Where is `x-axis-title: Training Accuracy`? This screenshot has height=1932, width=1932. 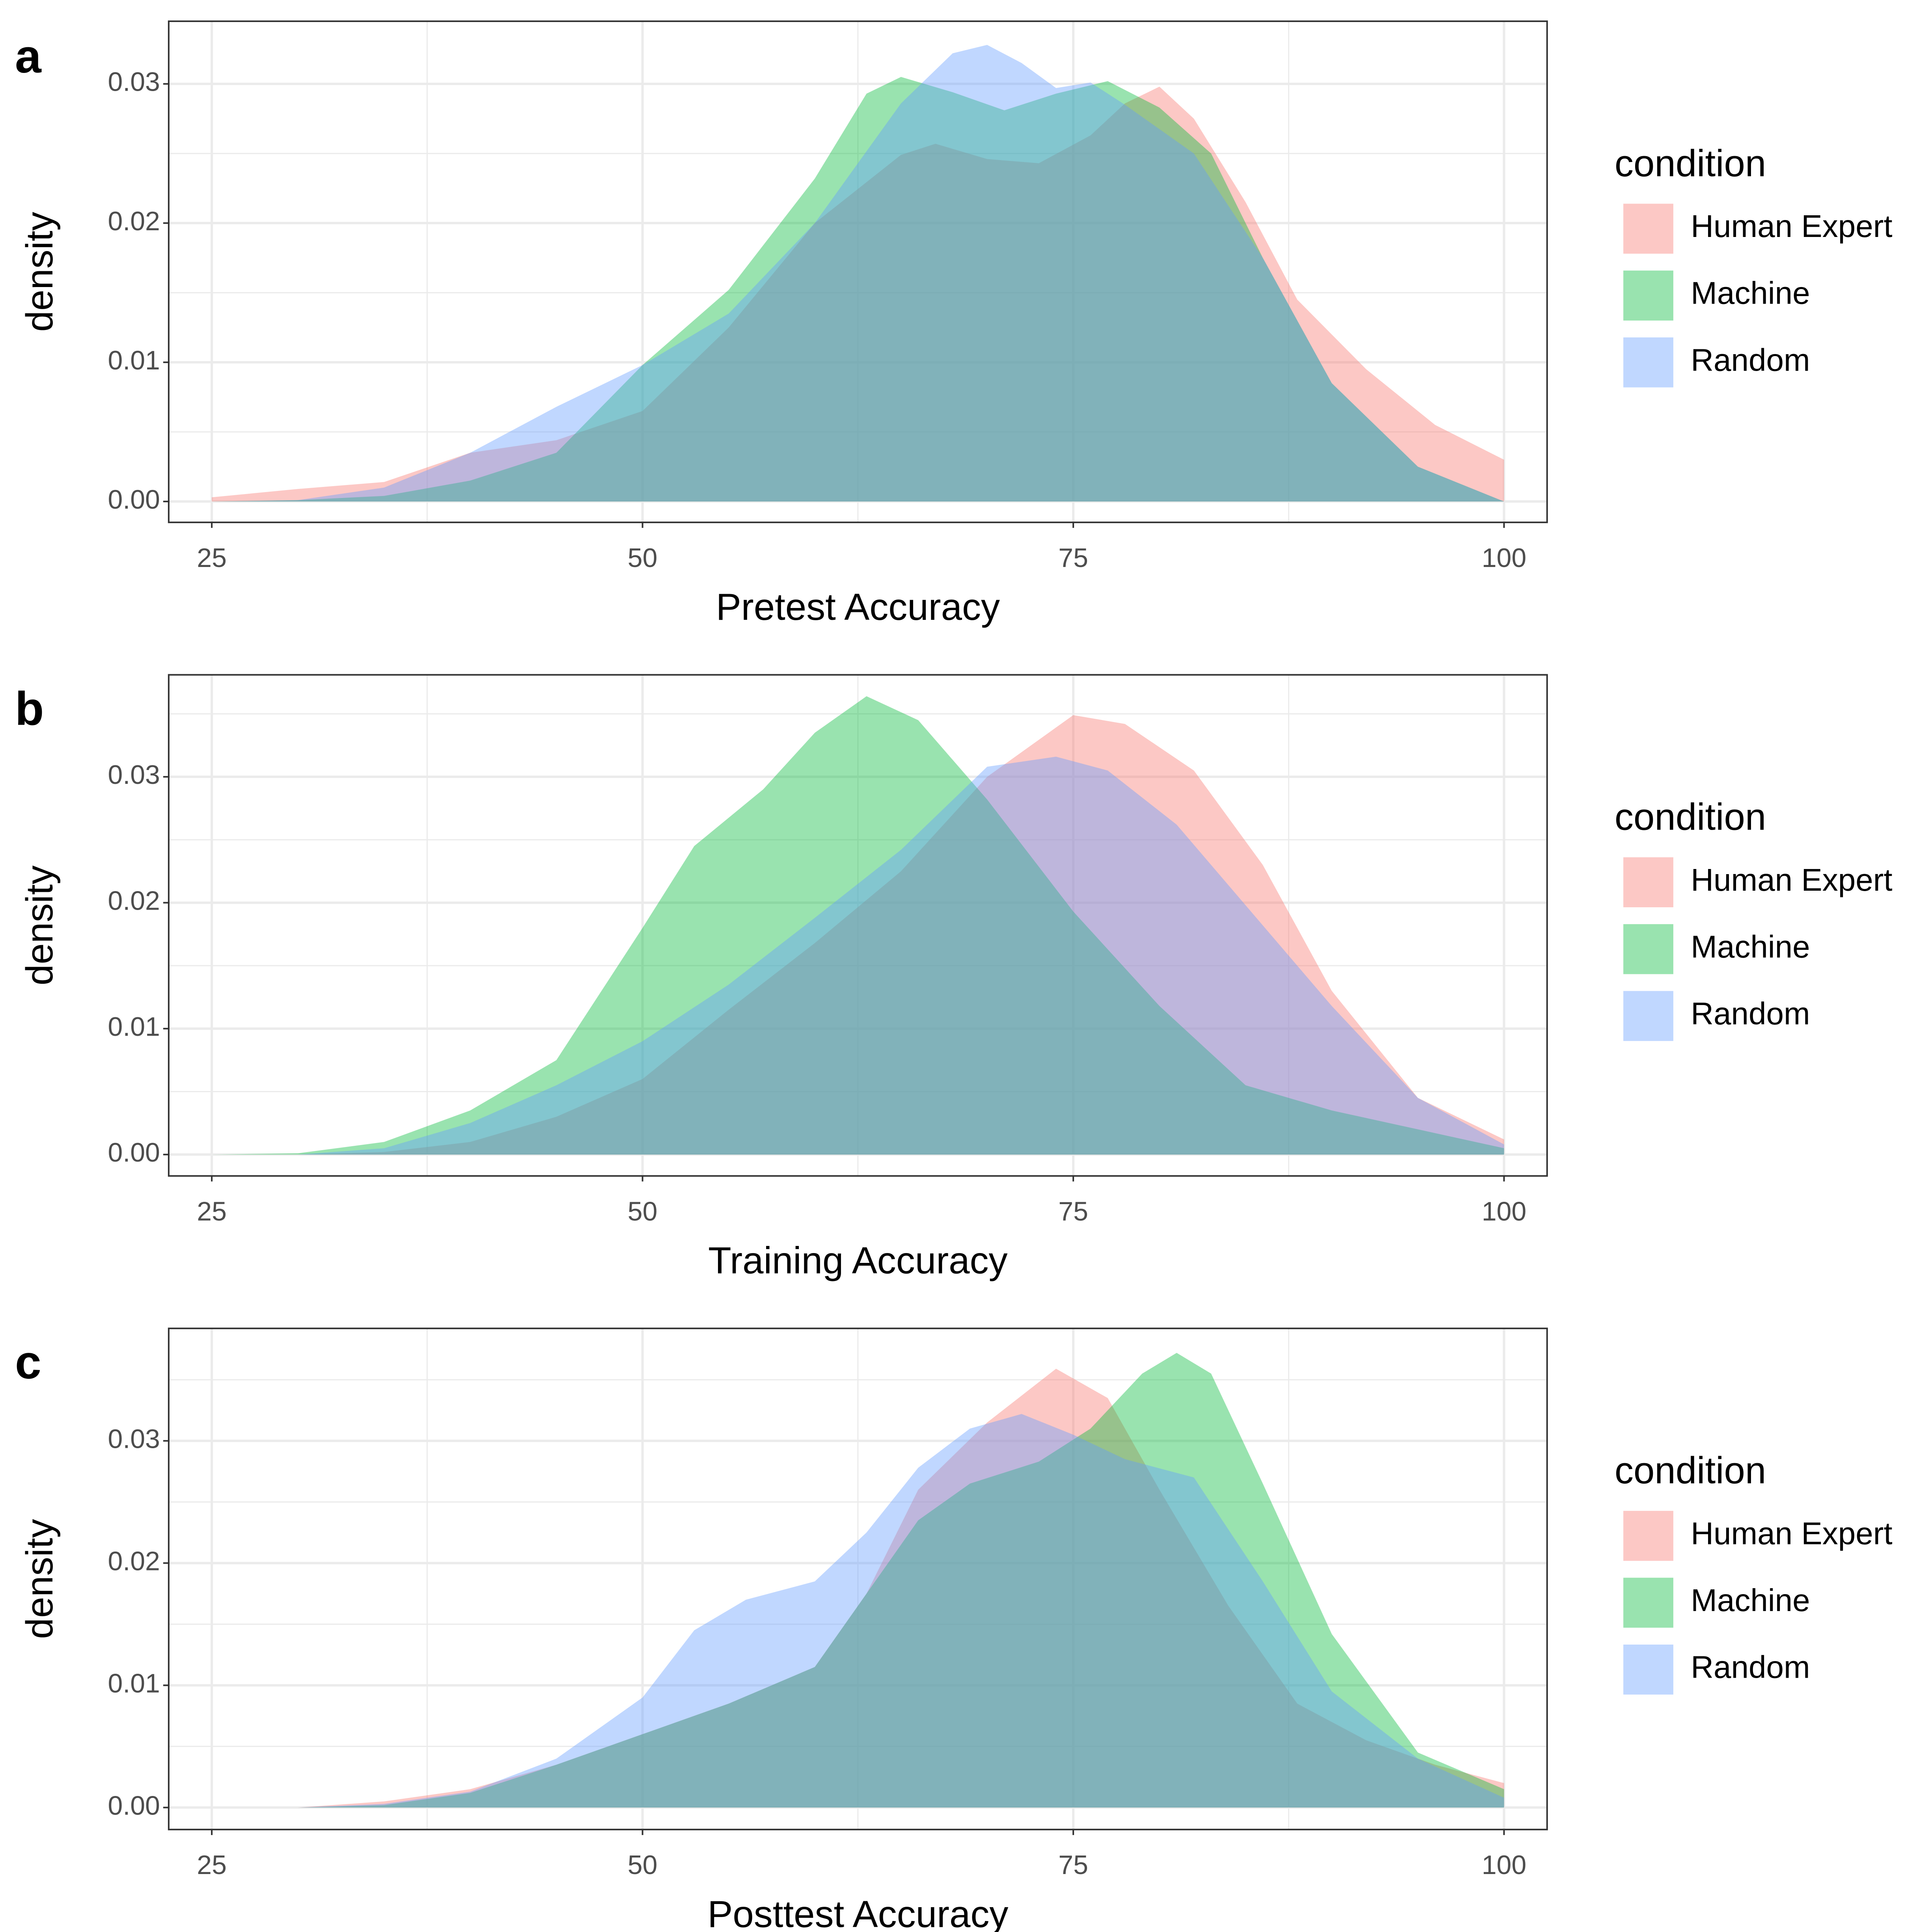 x-axis-title: Training Accuracy is located at coordinates (858, 1261).